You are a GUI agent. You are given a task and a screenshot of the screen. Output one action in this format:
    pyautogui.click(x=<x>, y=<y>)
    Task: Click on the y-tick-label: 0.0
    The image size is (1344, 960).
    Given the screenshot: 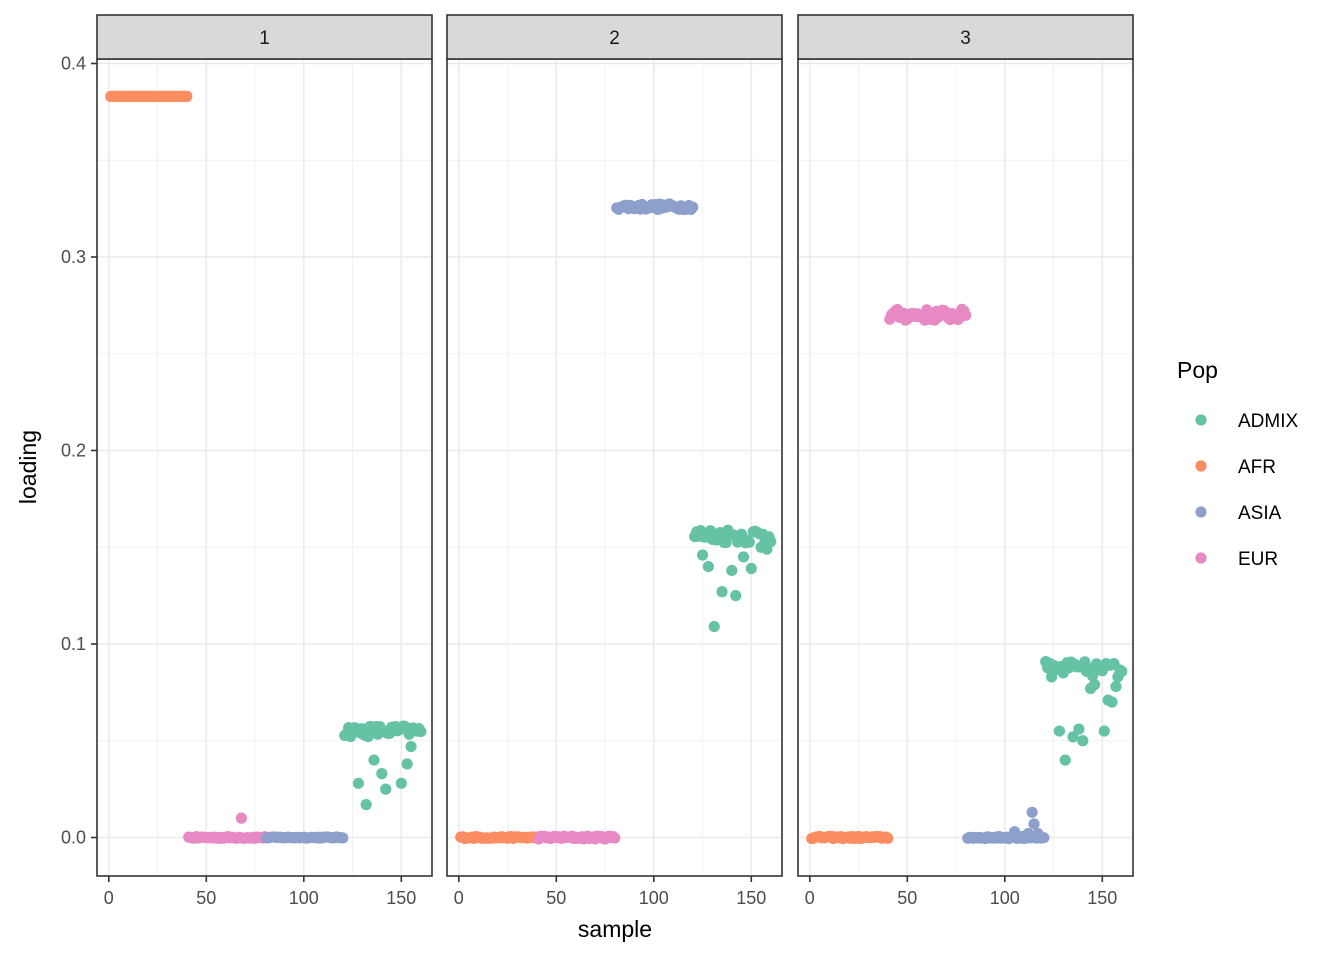 What is the action you would take?
    pyautogui.click(x=73, y=838)
    